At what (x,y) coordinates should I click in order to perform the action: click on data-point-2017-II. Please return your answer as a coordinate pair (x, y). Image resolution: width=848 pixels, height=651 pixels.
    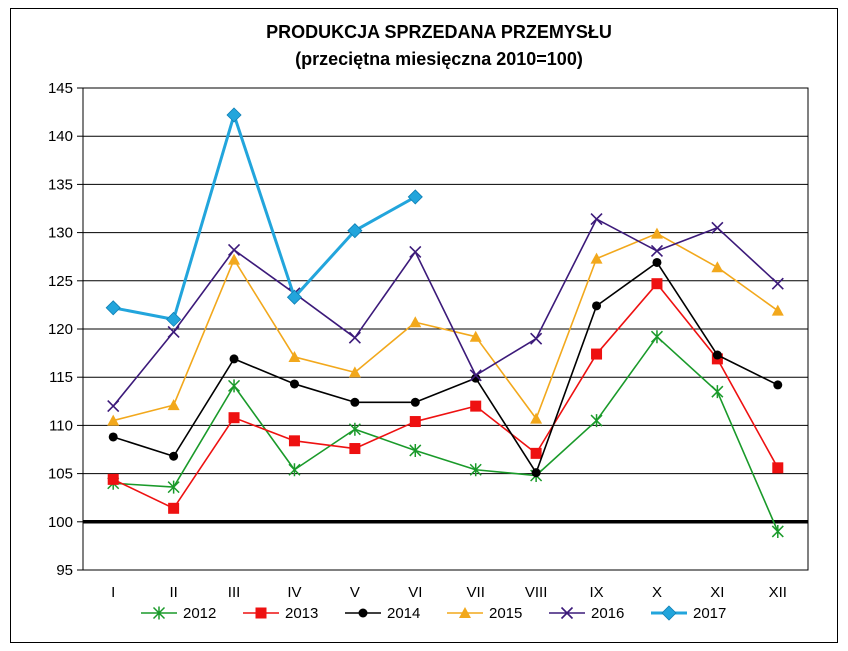
    Looking at the image, I should click on (174, 319).